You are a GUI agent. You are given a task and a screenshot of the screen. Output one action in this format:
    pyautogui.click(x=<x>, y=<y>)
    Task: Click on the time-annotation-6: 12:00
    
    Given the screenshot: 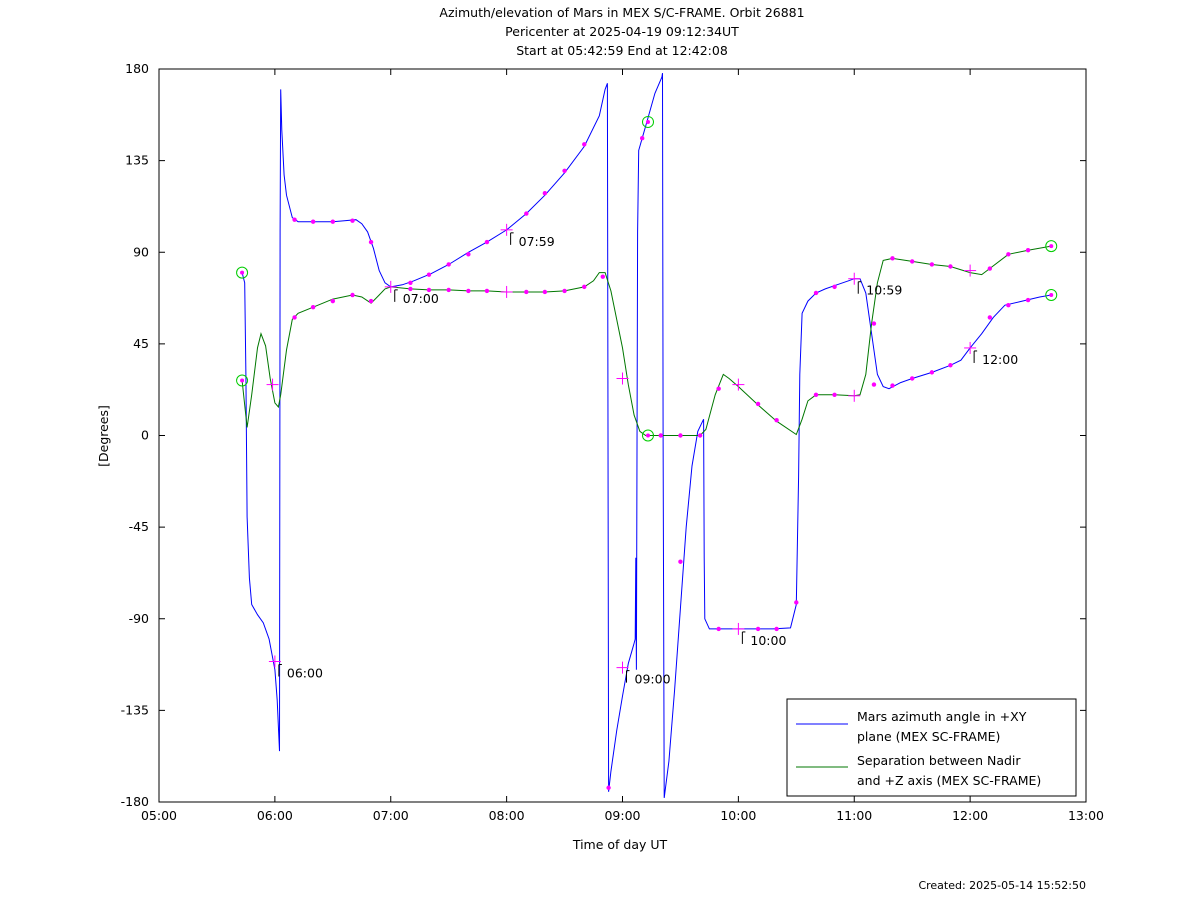 What is the action you would take?
    pyautogui.click(x=995, y=358)
    